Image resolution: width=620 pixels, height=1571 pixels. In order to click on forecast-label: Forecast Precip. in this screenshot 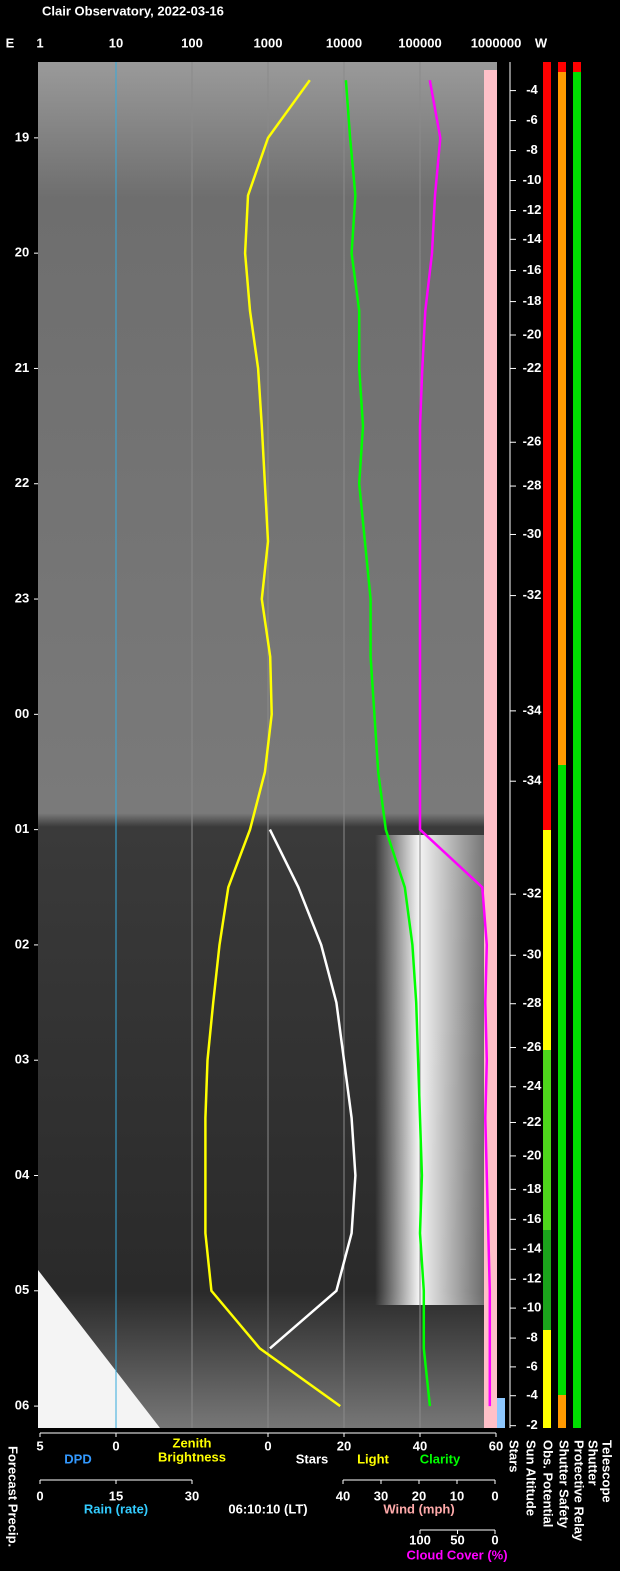, I will do `click(13, 1496)`.